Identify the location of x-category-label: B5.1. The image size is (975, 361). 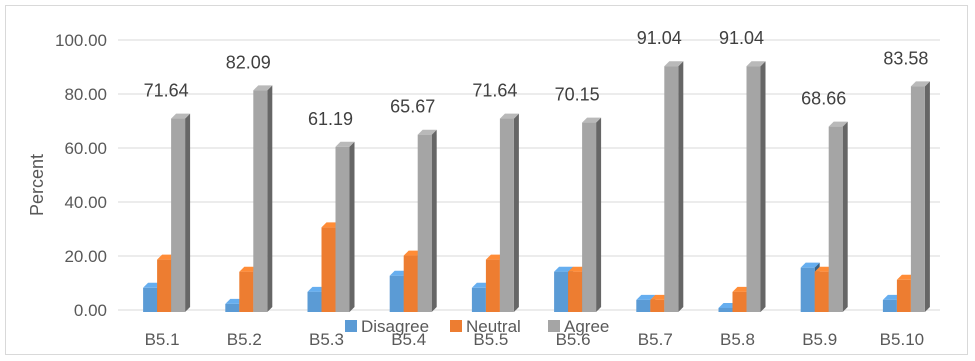
(162, 339).